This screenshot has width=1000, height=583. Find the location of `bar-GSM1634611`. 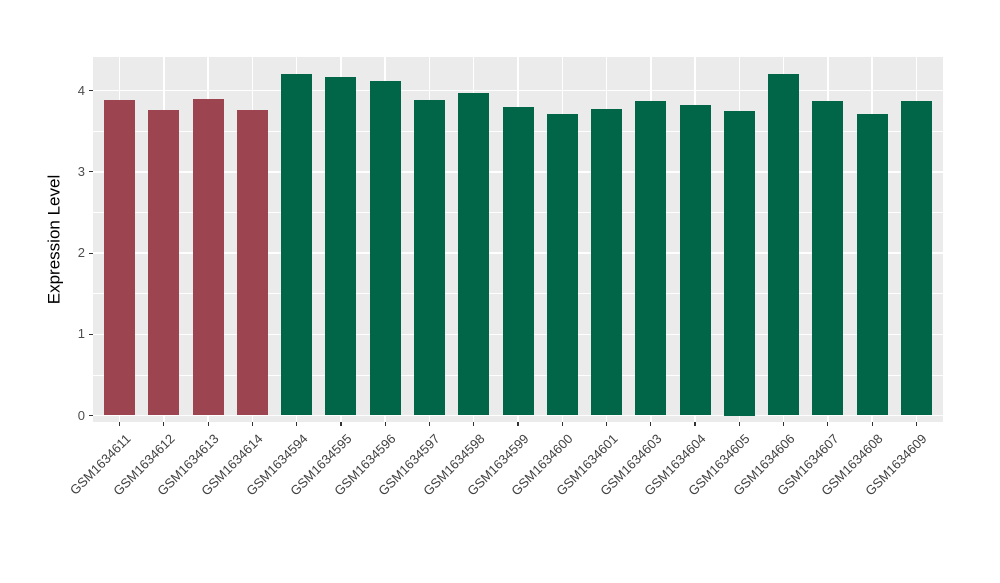

bar-GSM1634611 is located at coordinates (120, 258).